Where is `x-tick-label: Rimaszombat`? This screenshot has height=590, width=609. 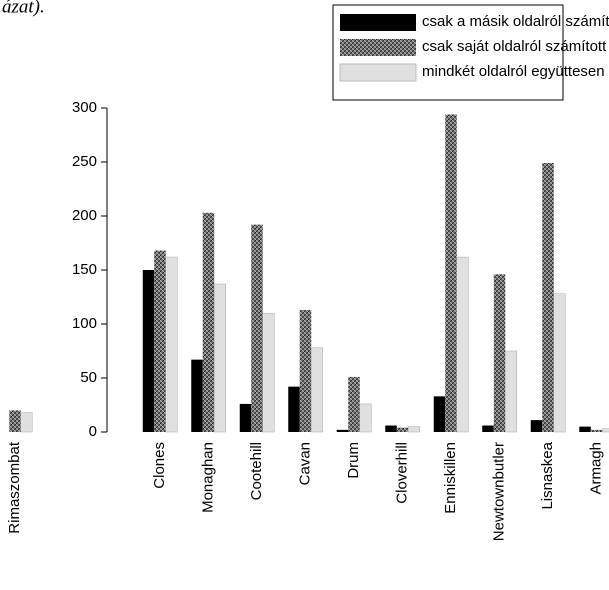
x-tick-label: Rimaszombat is located at coordinates (14, 487).